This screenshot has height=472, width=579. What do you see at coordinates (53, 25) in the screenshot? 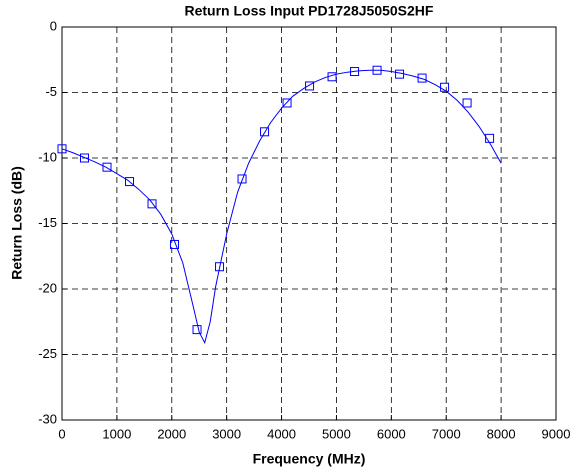
I see `y-tick-label: 0` at bounding box center [53, 25].